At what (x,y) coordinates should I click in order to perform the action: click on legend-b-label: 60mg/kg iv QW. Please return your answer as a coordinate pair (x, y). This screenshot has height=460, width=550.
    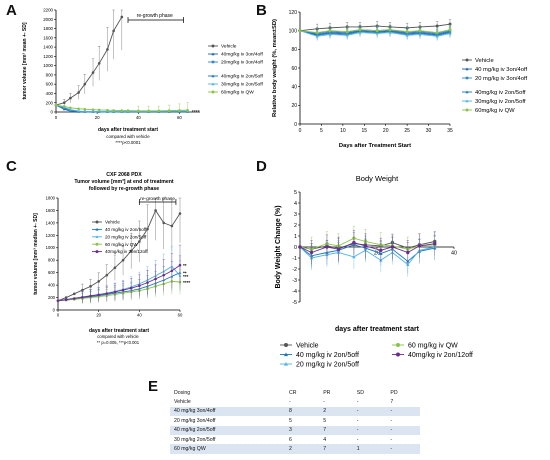
    Looking at the image, I should click on (495, 111).